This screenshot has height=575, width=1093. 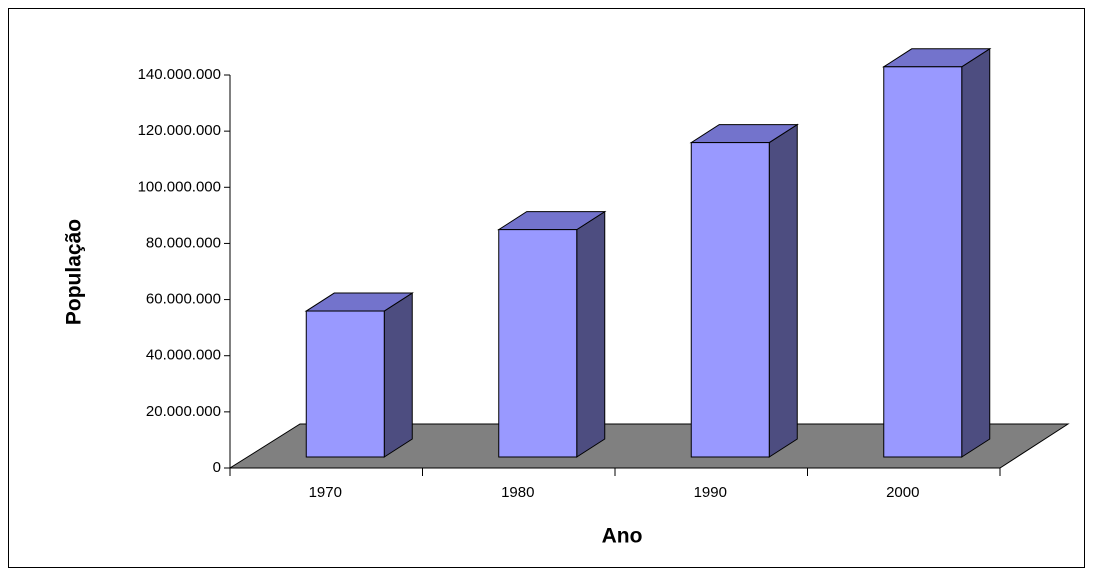 What do you see at coordinates (179, 130) in the screenshot?
I see `y-tick-label: 120.000.000` at bounding box center [179, 130].